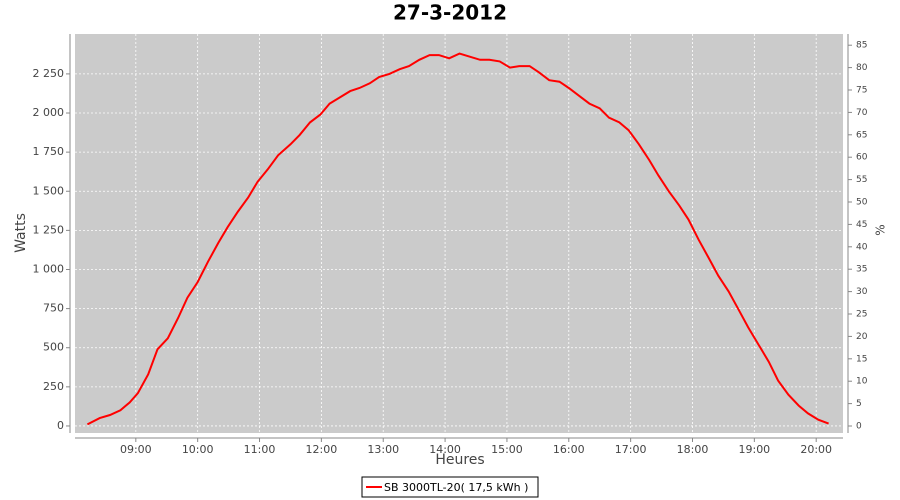 The height and width of the screenshot is (500, 900). What do you see at coordinates (456, 487) in the screenshot?
I see `legend-label: SB 3000TL-20( 17,5 kWh )` at bounding box center [456, 487].